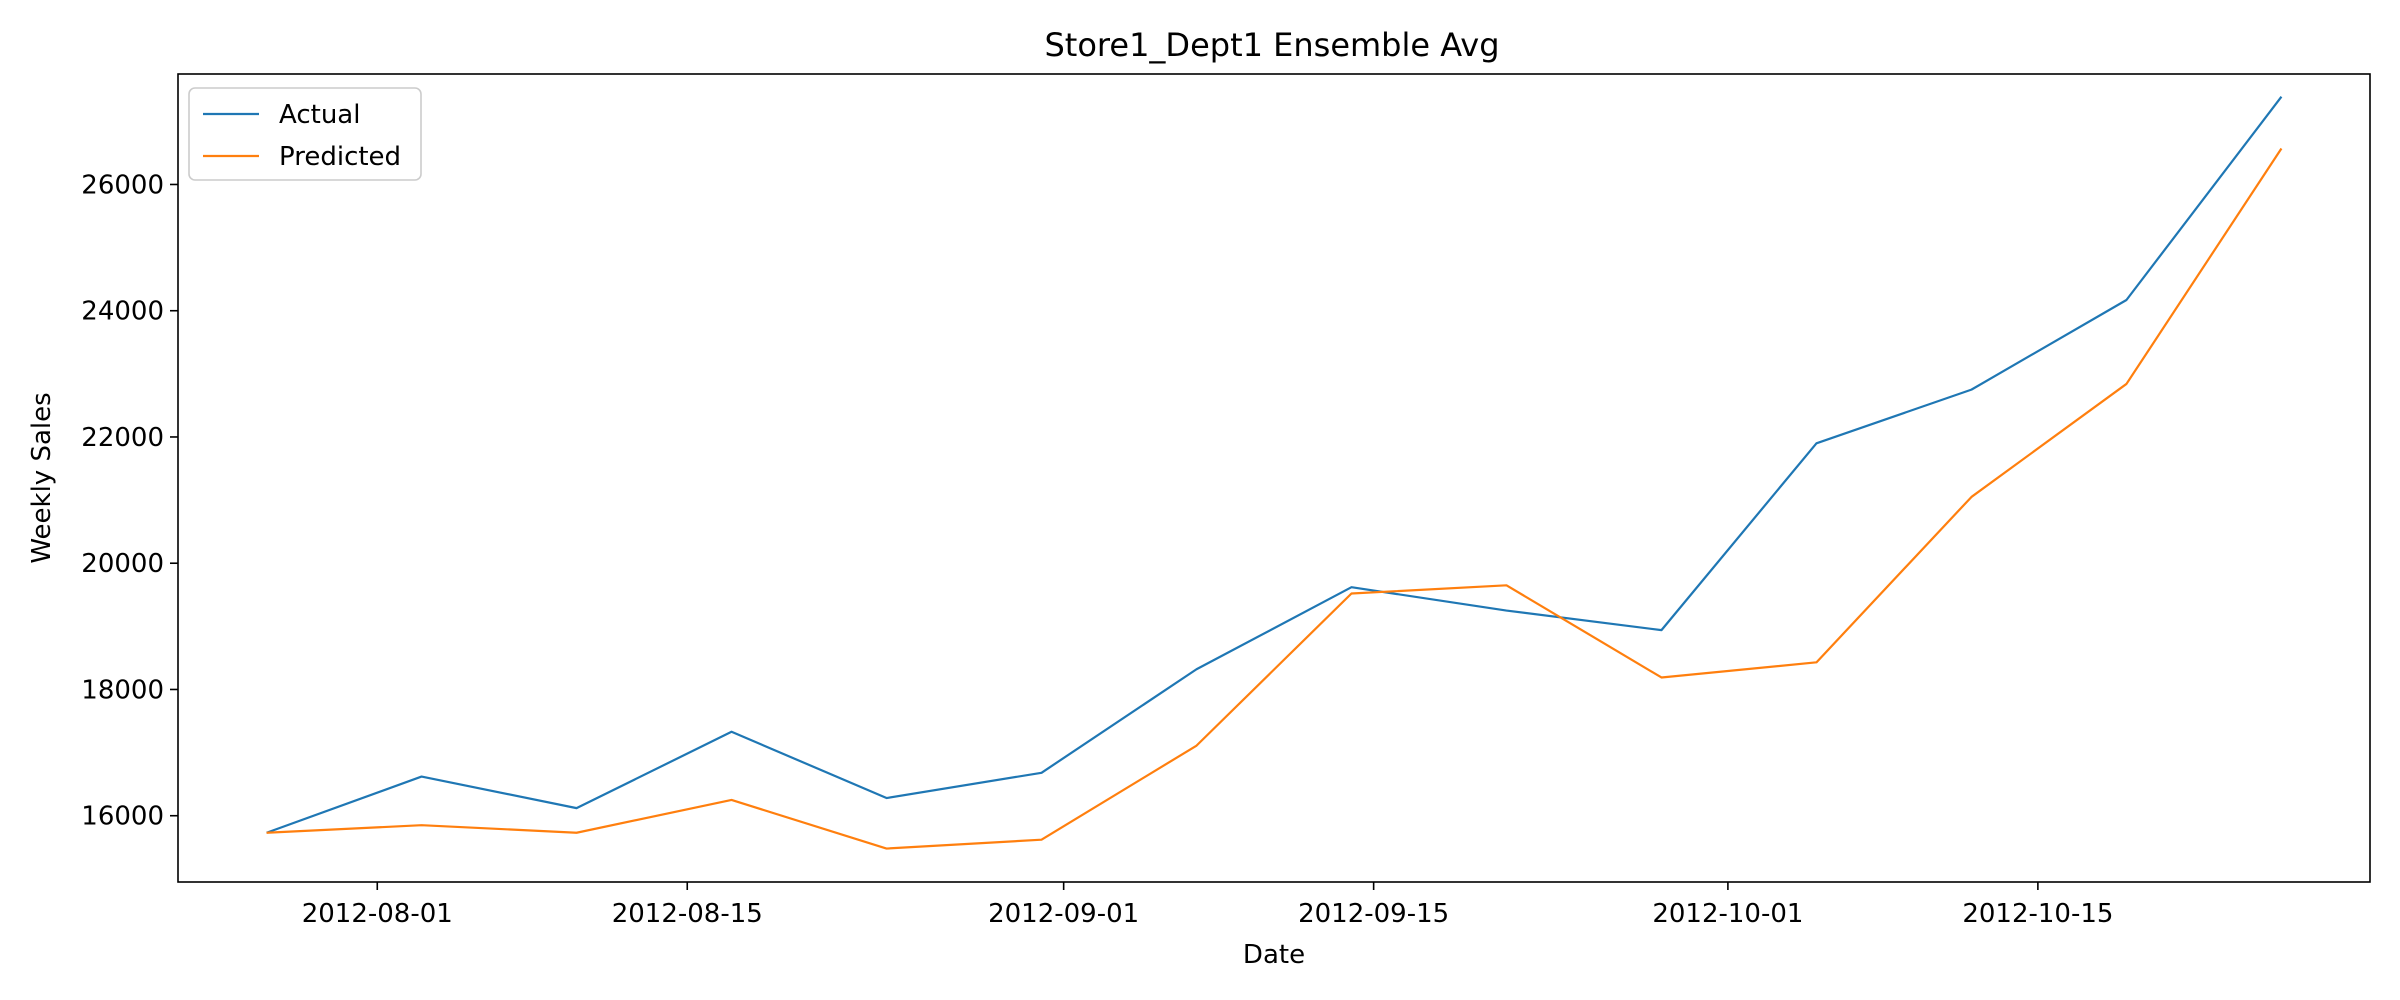  Describe the element at coordinates (122, 312) in the screenshot. I see `y-tick-label: 24000` at that location.